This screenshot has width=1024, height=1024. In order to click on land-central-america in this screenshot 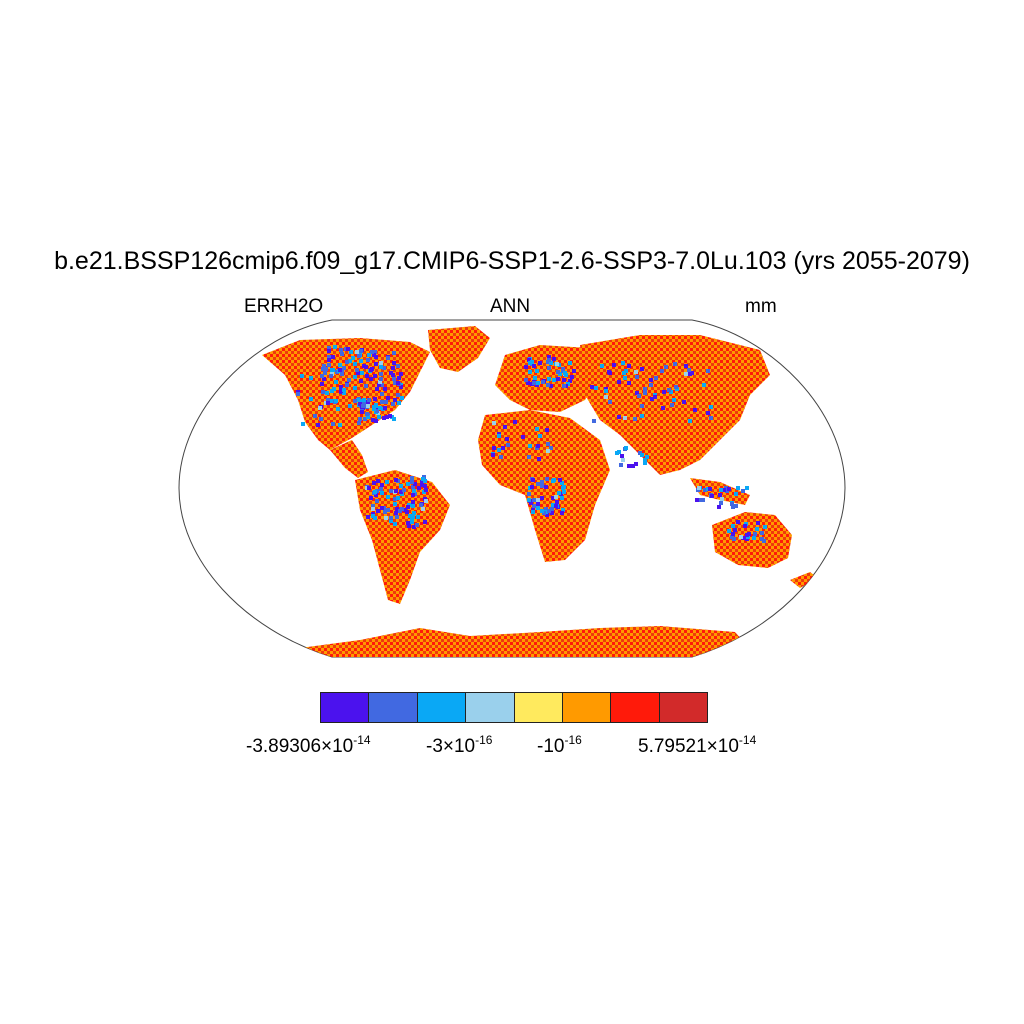, I will do `click(349, 459)`.